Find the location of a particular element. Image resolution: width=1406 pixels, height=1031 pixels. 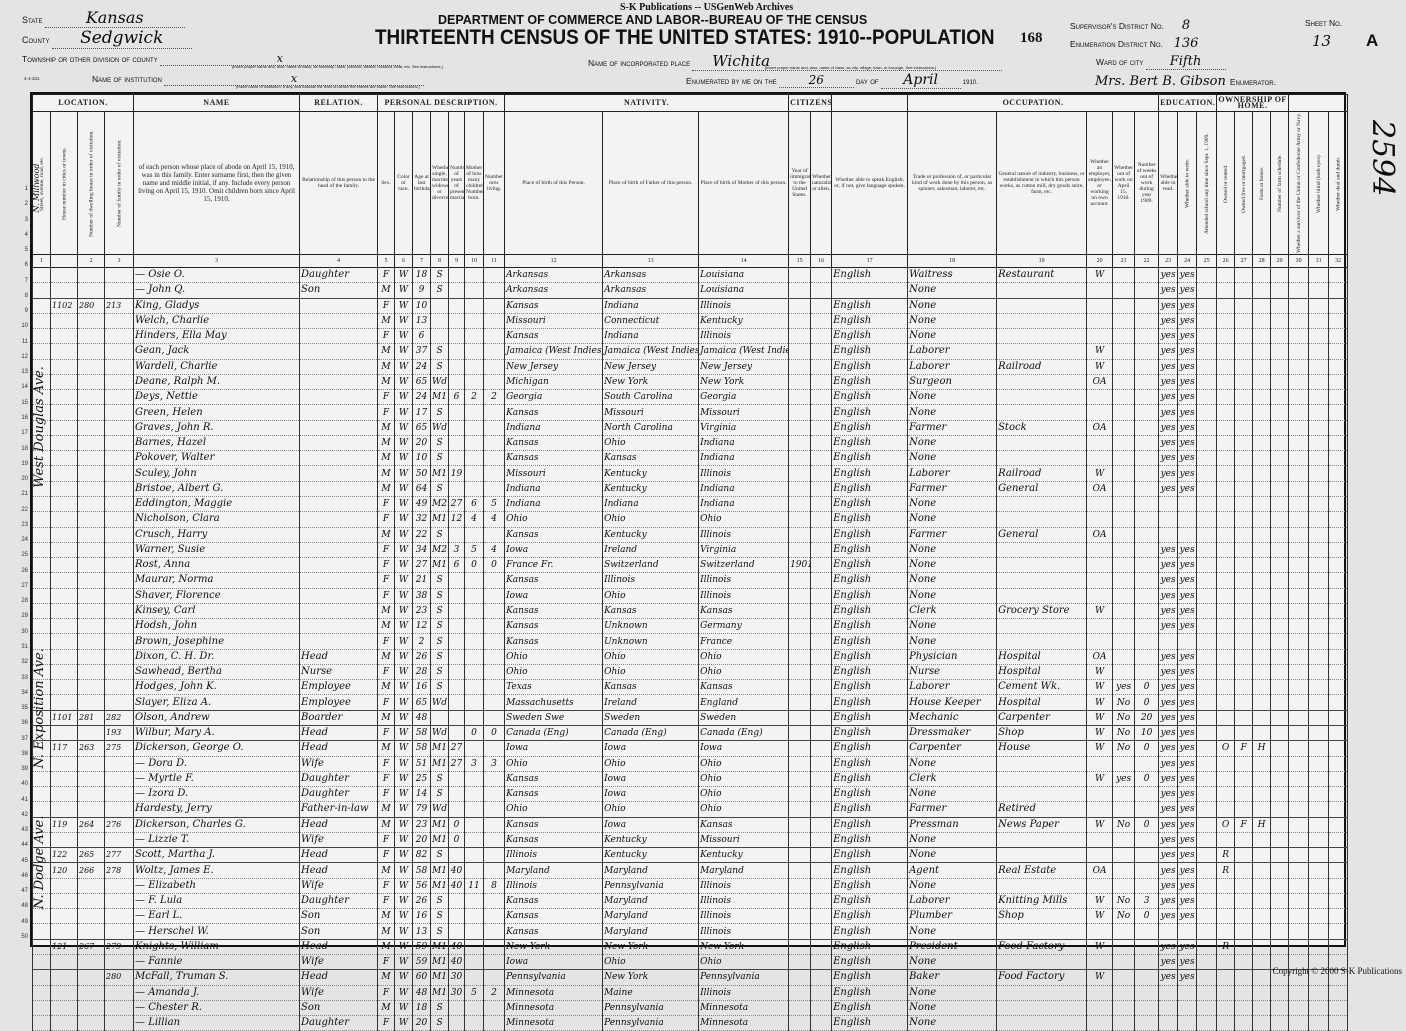

age-cell: 51 is located at coordinates (422, 764).